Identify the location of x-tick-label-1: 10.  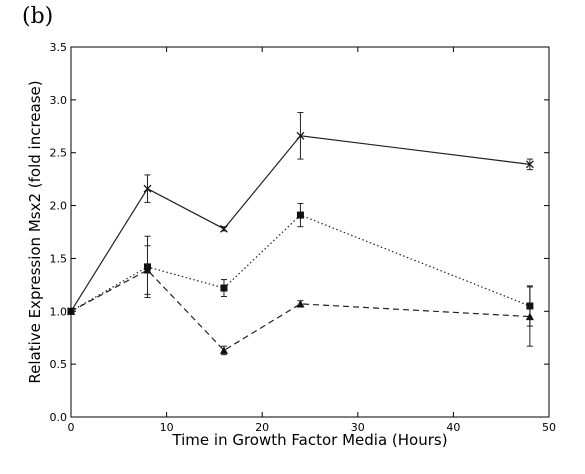
(167, 427).